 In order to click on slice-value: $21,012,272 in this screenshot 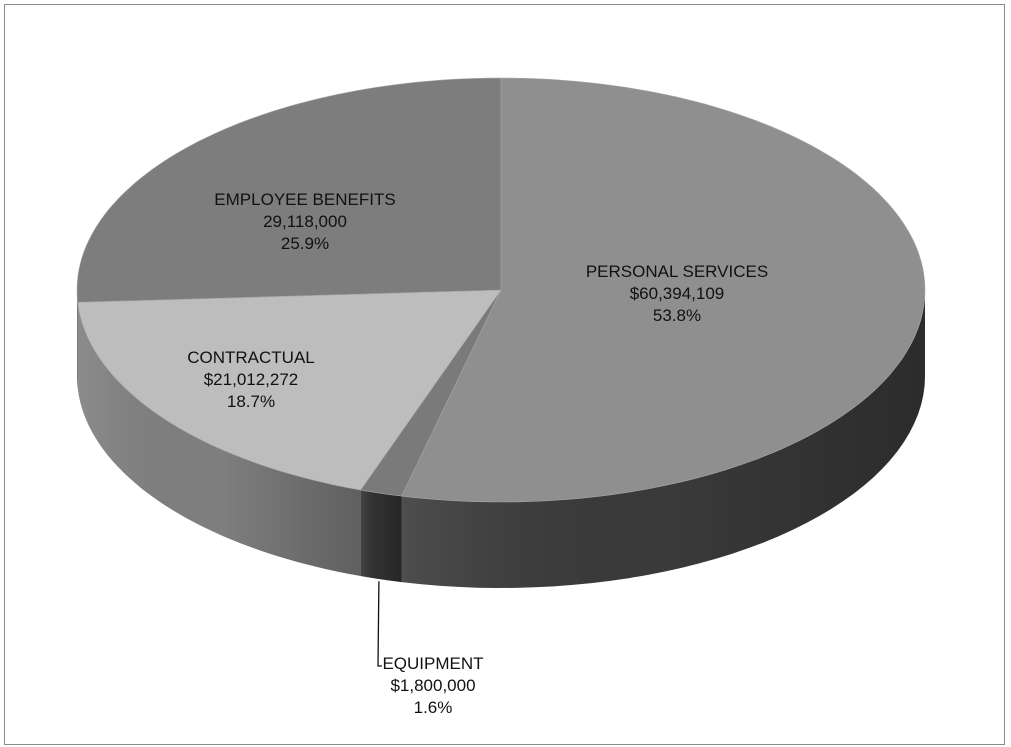, I will do `click(251, 379)`.